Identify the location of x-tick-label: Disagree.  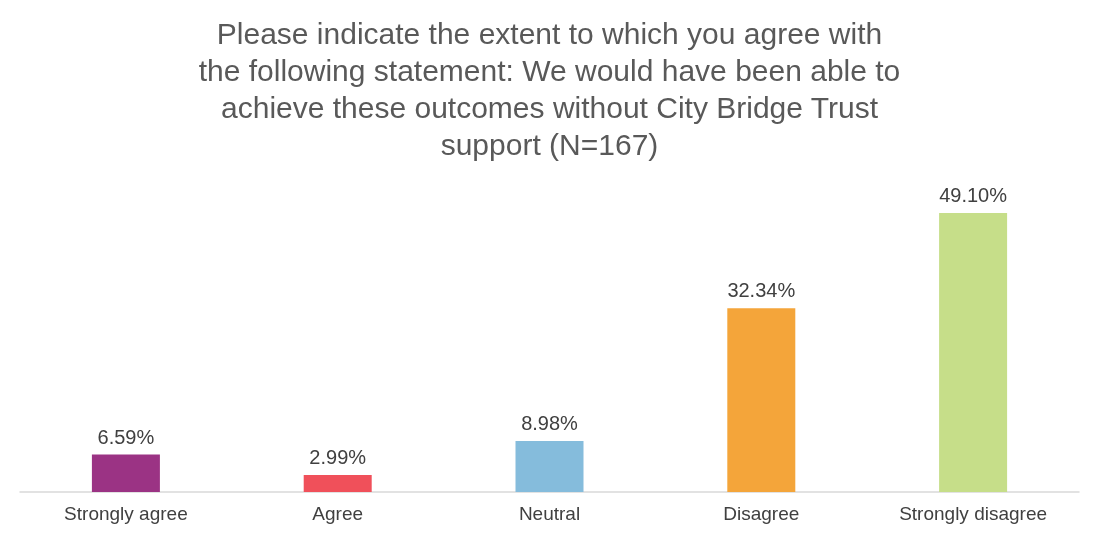
(761, 513).